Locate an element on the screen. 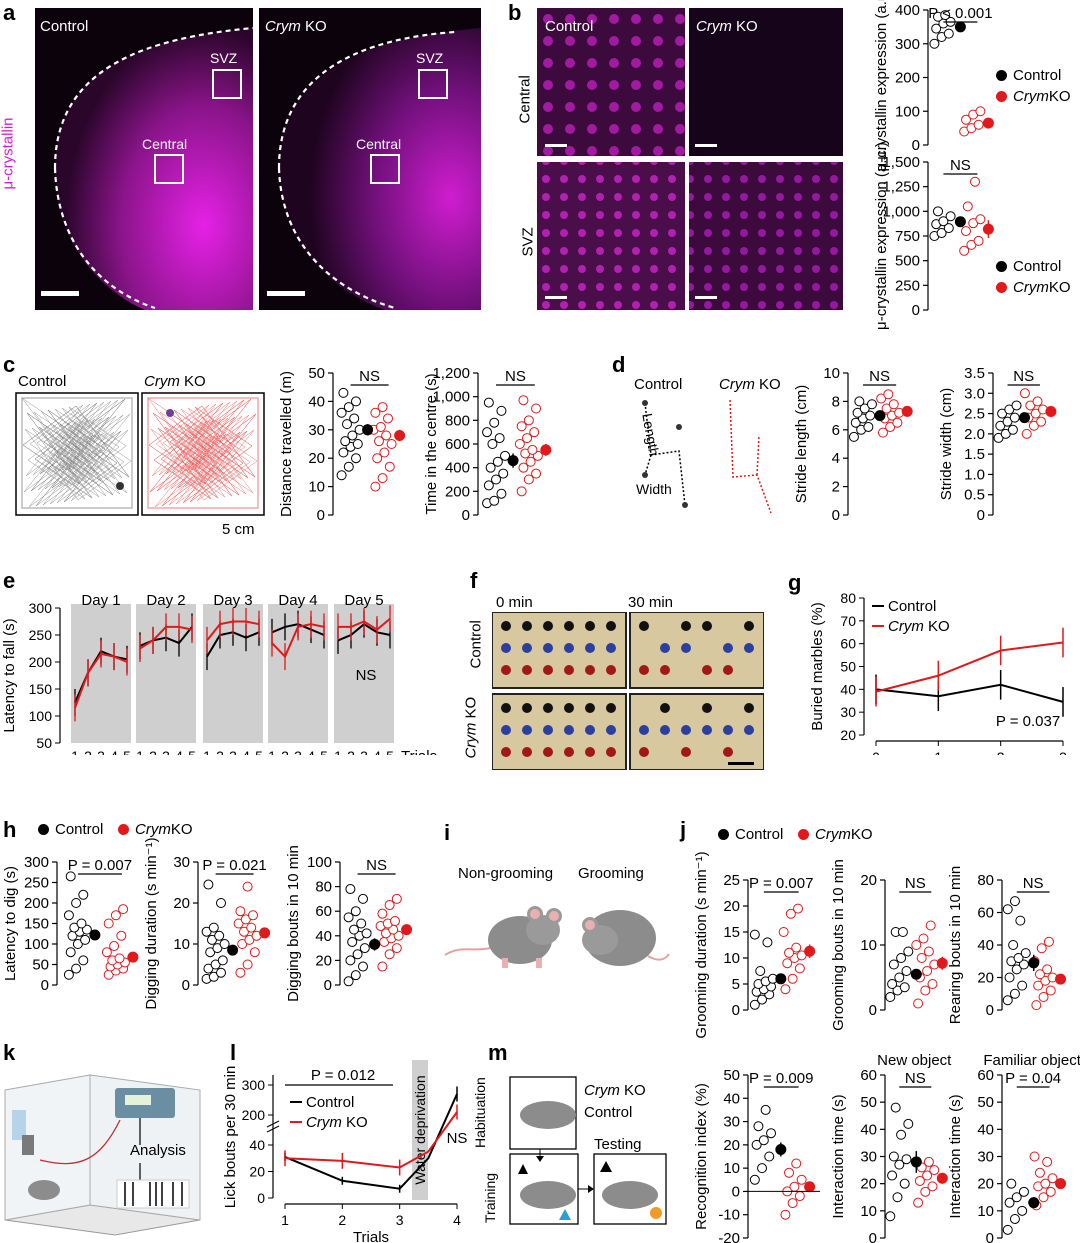 The image size is (1080, 1243). f-ko-italic: Crym is located at coordinates (471, 740).